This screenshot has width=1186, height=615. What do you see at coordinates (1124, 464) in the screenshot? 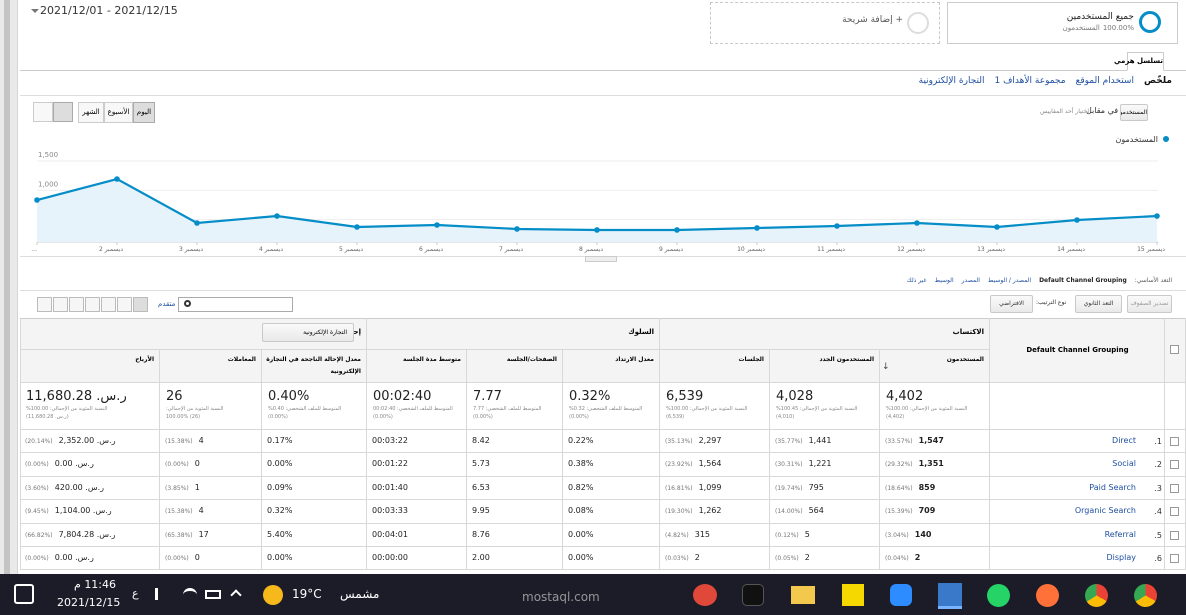
I see `channel-link: Social` at bounding box center [1124, 464].